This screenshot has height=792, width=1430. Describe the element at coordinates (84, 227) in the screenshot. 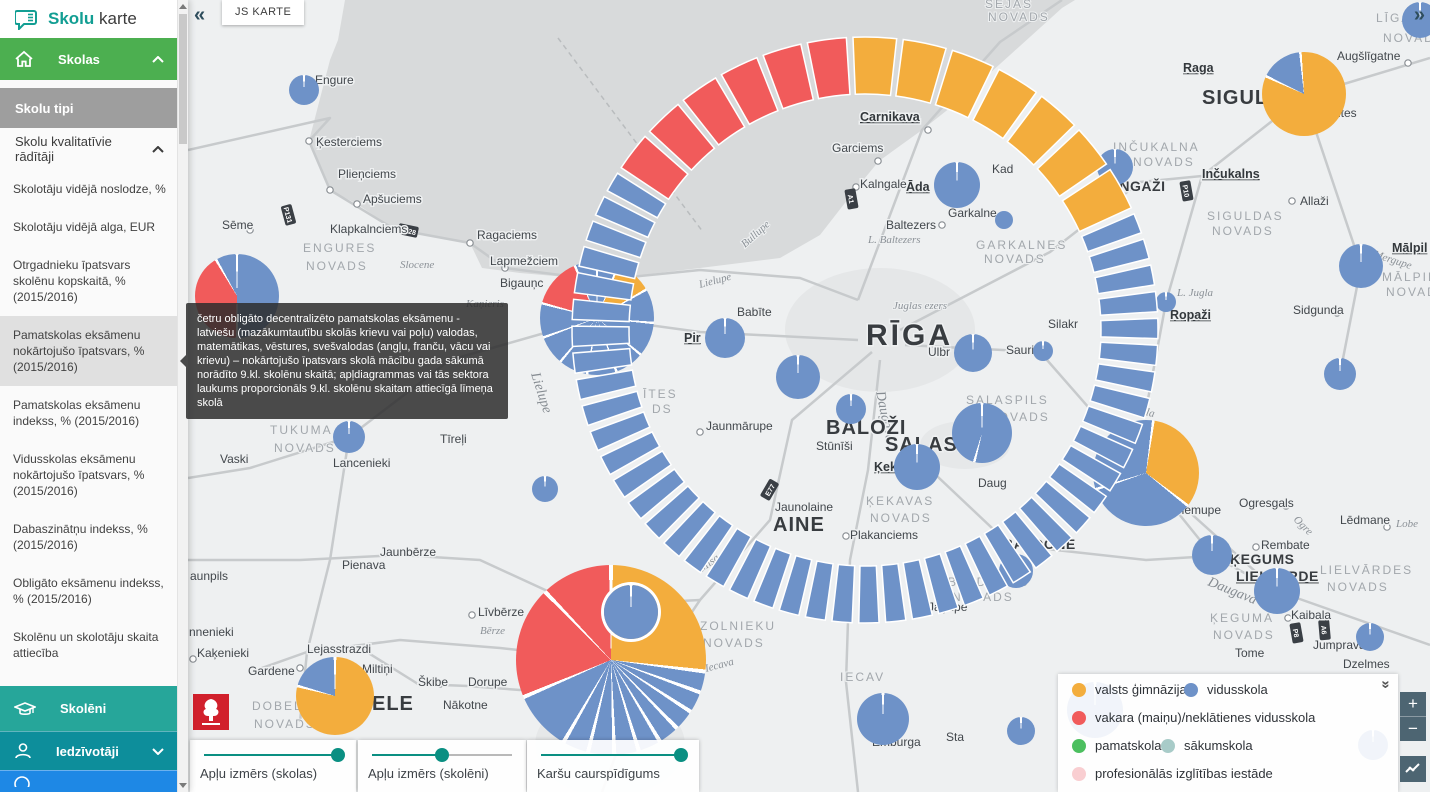

I see `sidebar-item-indicator-1: Skolotāju vidējā alga, EUR` at that location.